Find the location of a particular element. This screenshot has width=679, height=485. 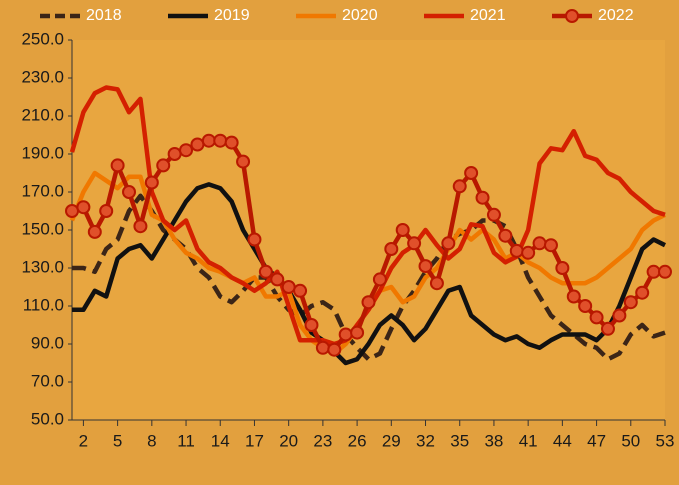

x-tick-label: 41 is located at coordinates (528, 440).